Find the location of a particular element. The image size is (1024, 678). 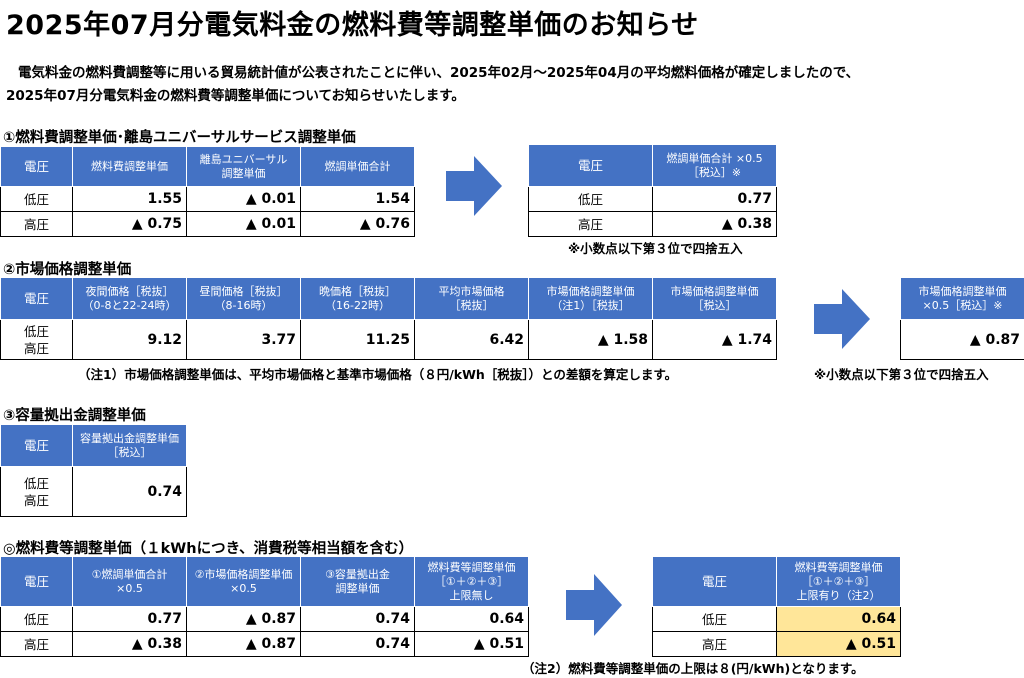

table-row: 低圧 1.55 ▲ 0.01 1.54 is located at coordinates (207, 199).